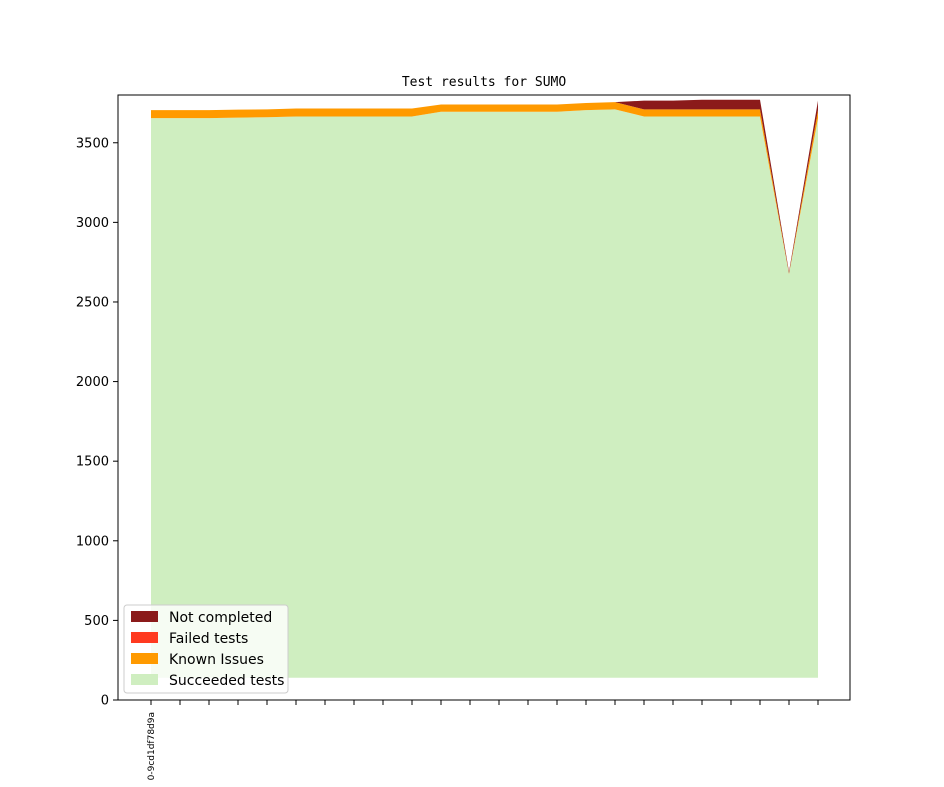 The height and width of the screenshot is (787, 944). I want to click on legend-box, so click(206, 649).